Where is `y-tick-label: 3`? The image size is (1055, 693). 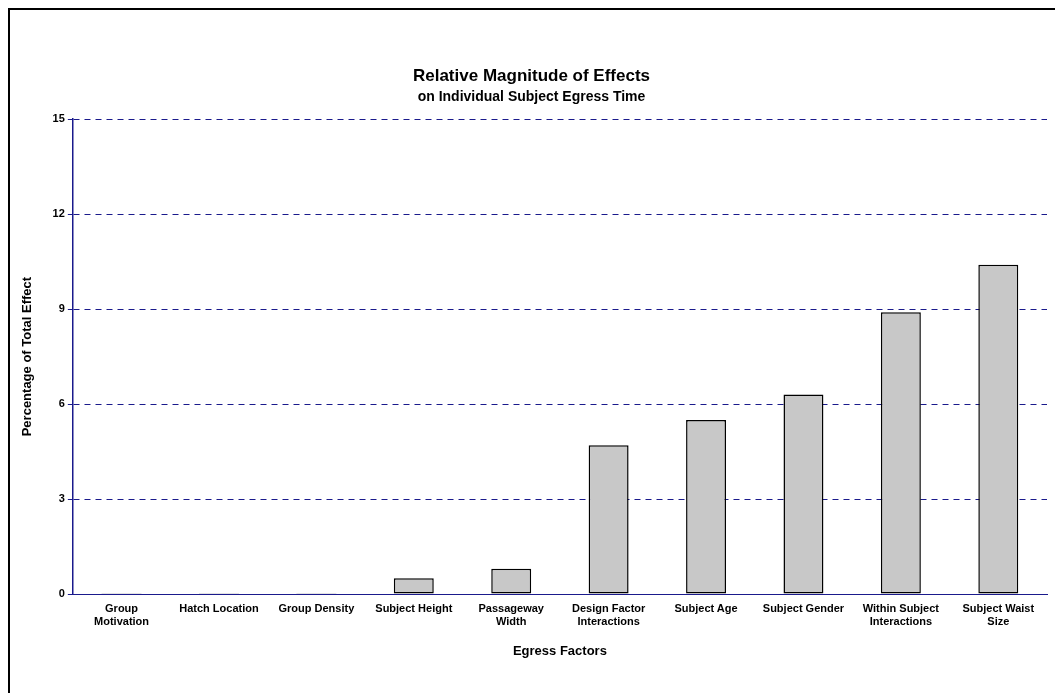 y-tick-label: 3 is located at coordinates (61, 498).